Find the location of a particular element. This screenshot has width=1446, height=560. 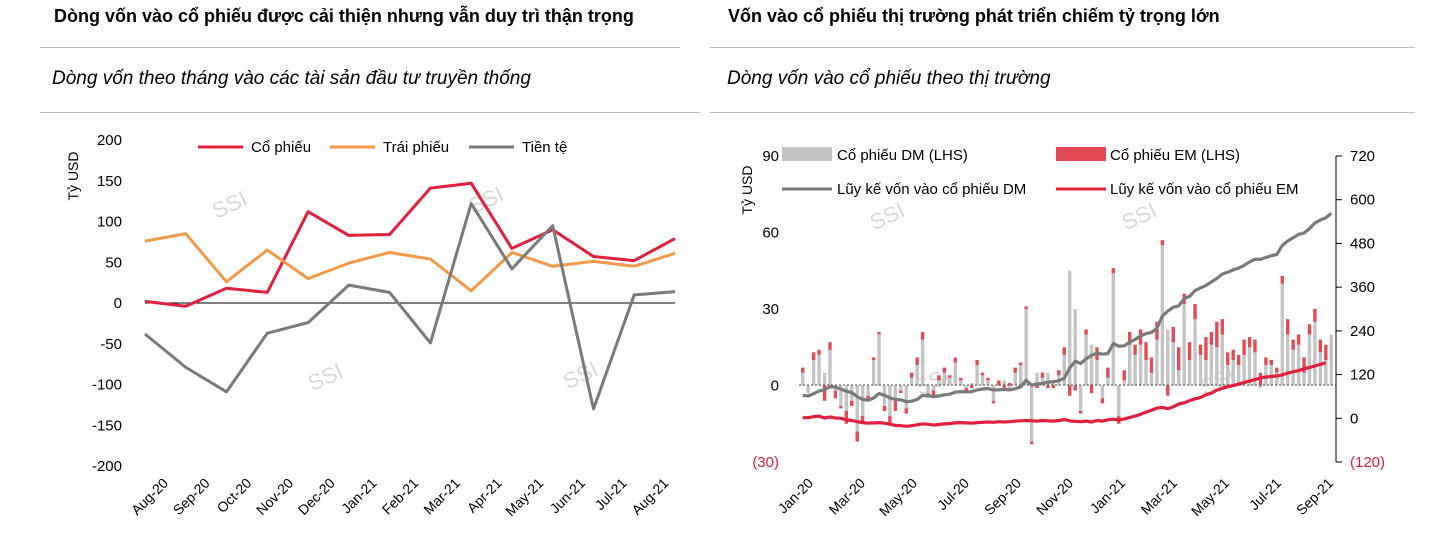

x-tick-label: Aug-20 is located at coordinates (149, 496).